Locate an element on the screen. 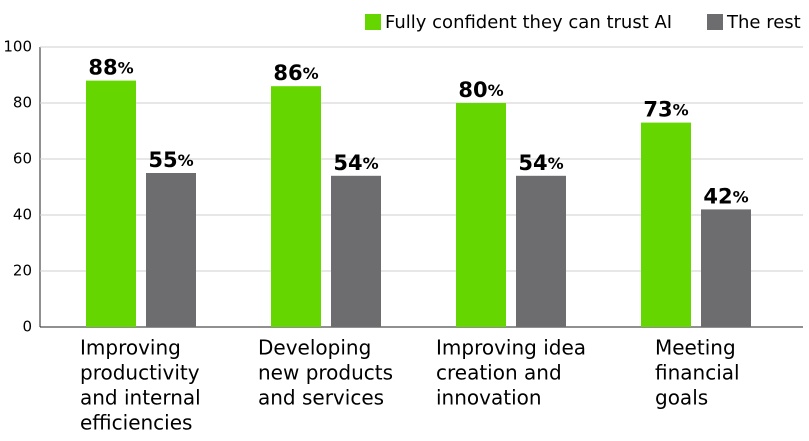  x-tick-label: efficiencies is located at coordinates (136, 423).